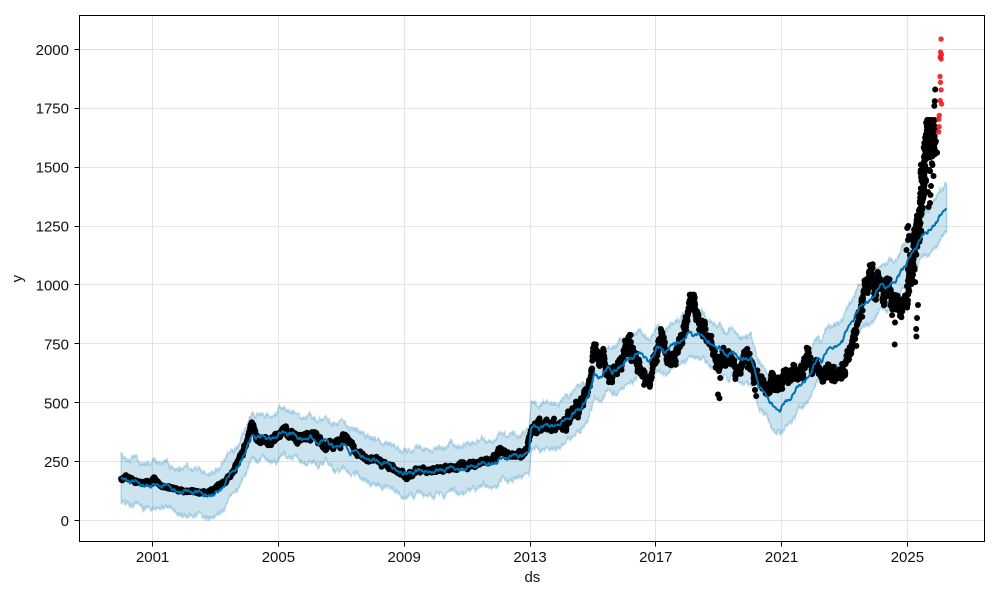  What do you see at coordinates (532, 577) in the screenshot?
I see `svg-text: ds` at bounding box center [532, 577].